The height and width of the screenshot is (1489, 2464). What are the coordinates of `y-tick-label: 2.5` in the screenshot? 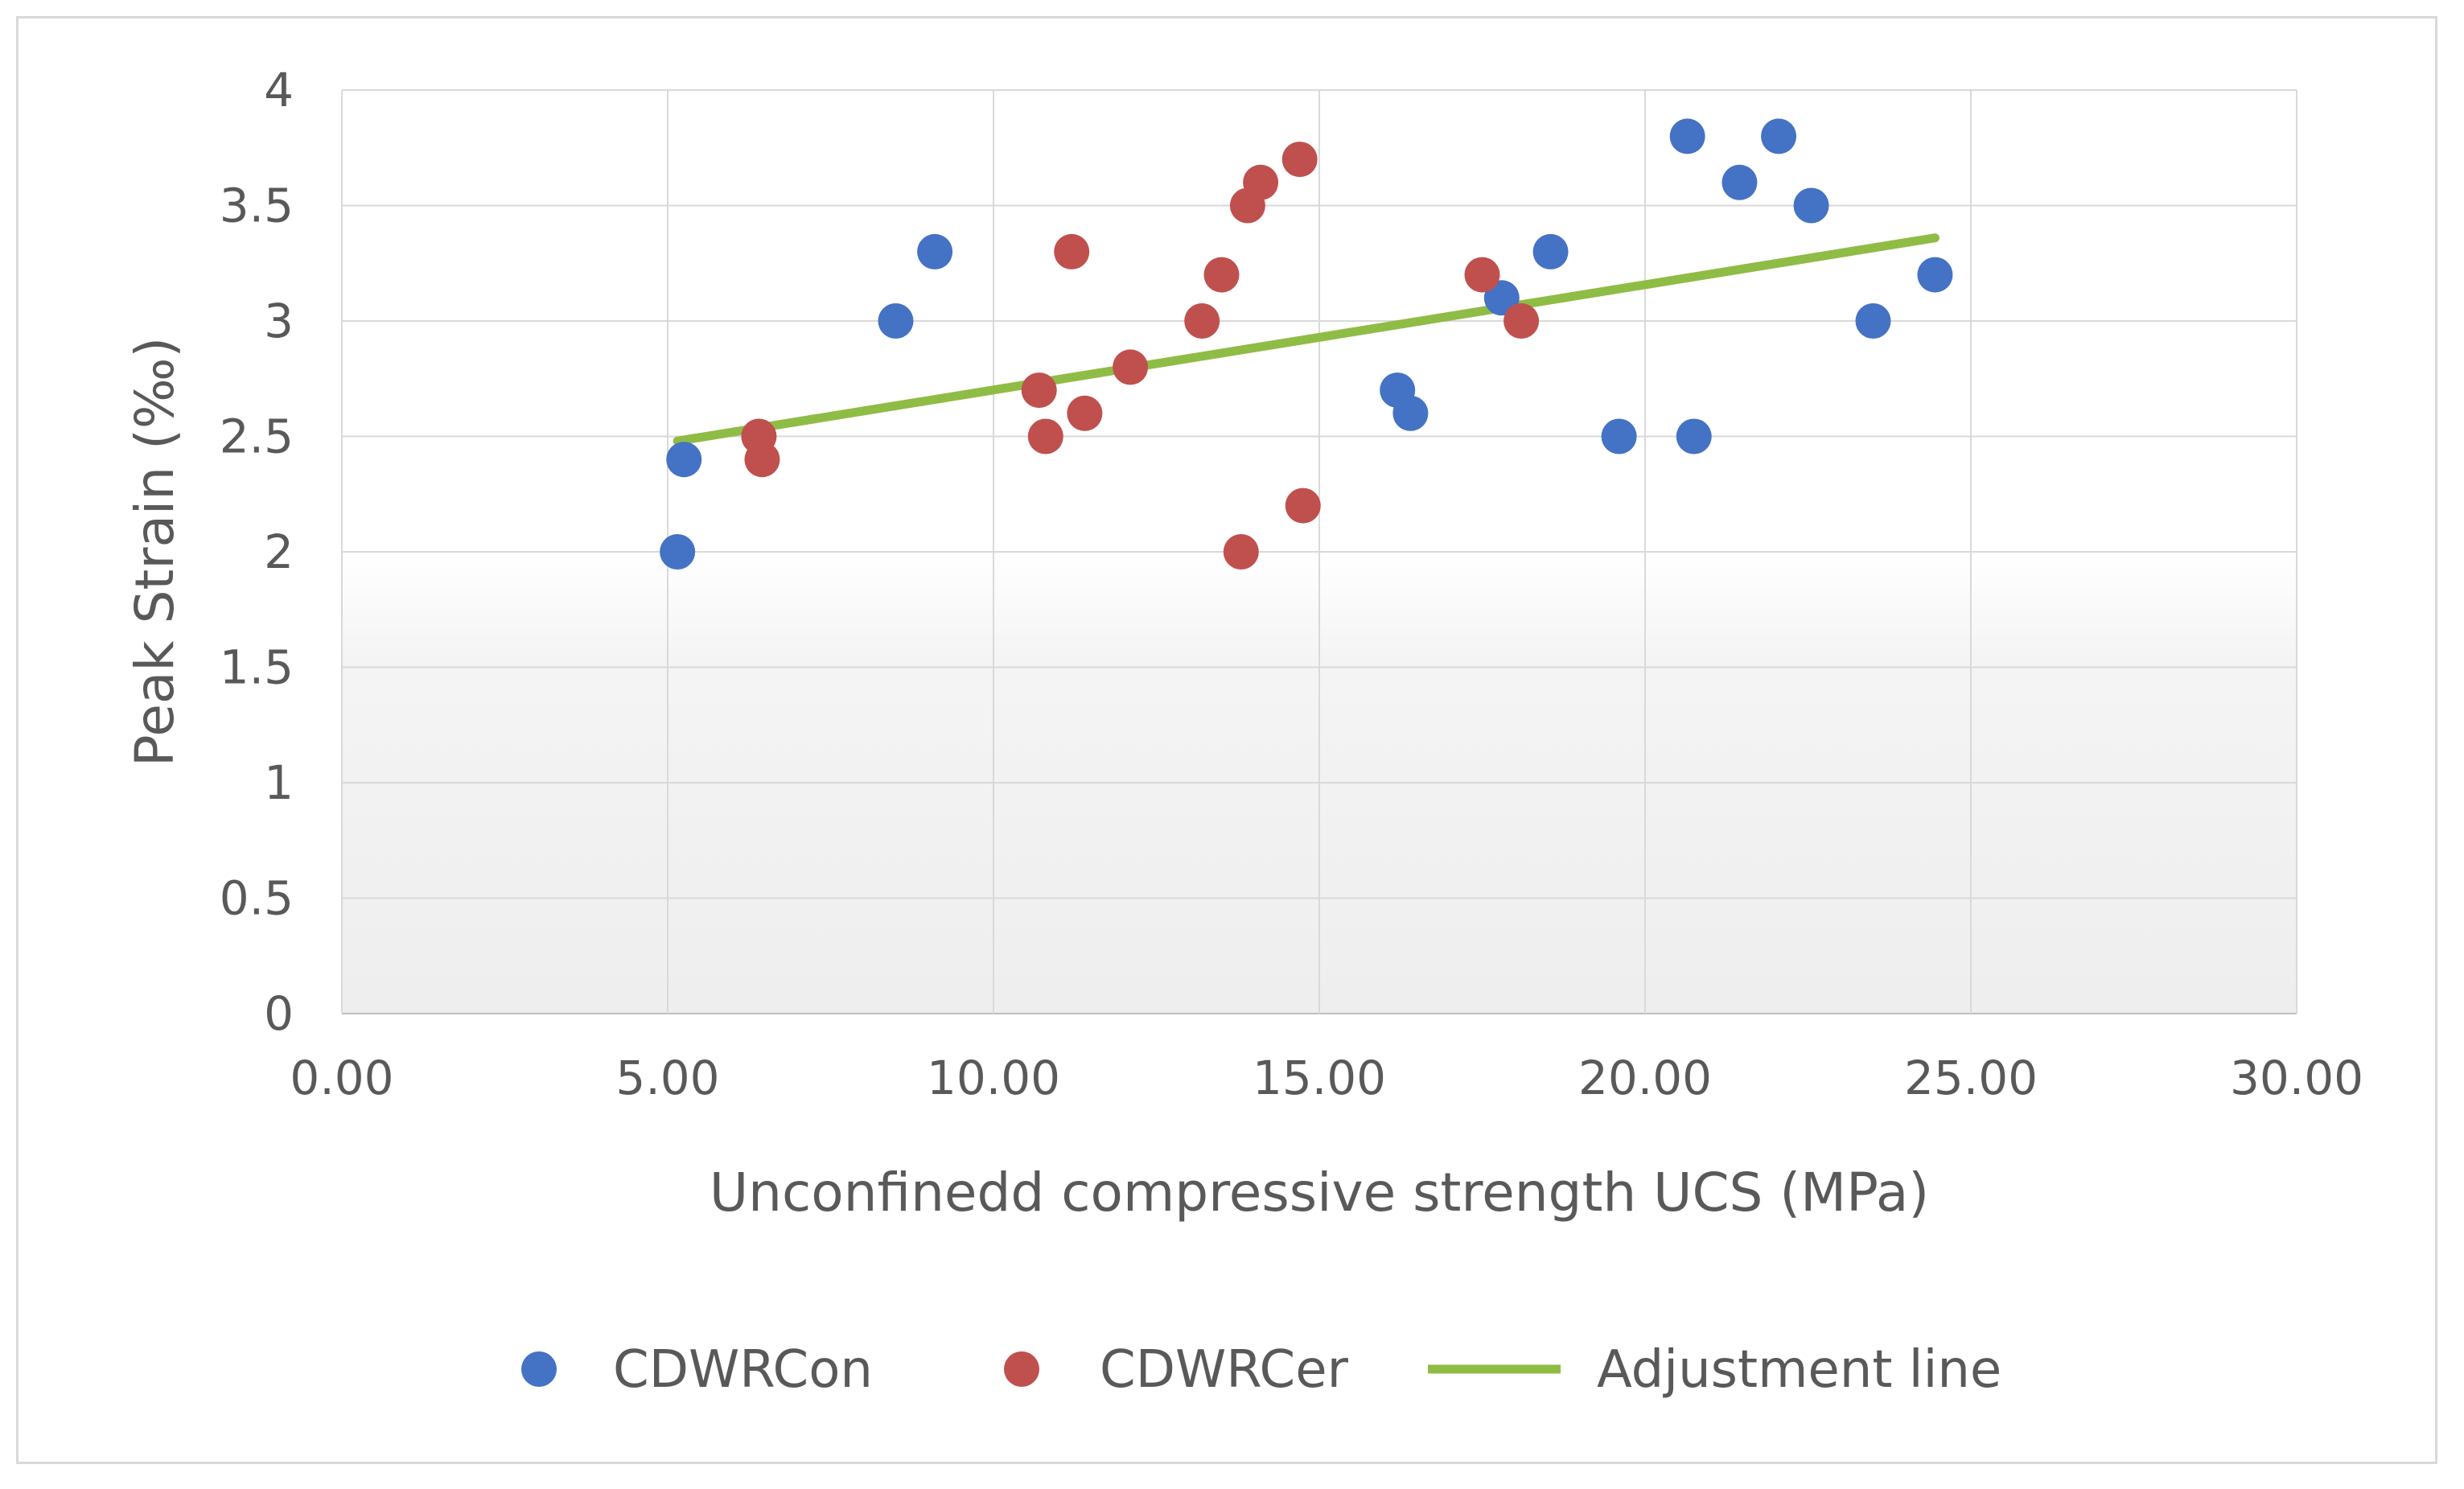 It's located at (257, 436).